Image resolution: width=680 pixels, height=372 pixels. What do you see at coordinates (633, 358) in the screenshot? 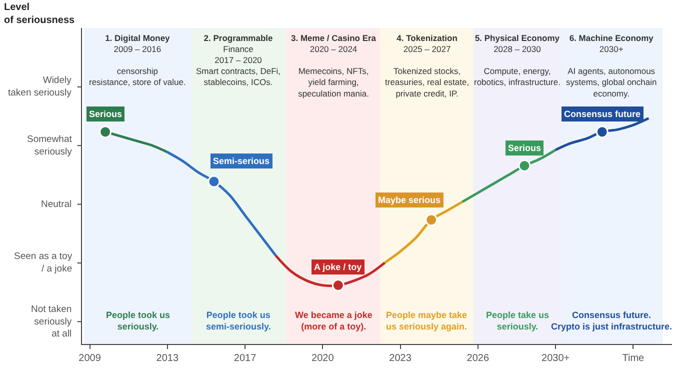
I see `x-tick-label: Time` at bounding box center [633, 358].